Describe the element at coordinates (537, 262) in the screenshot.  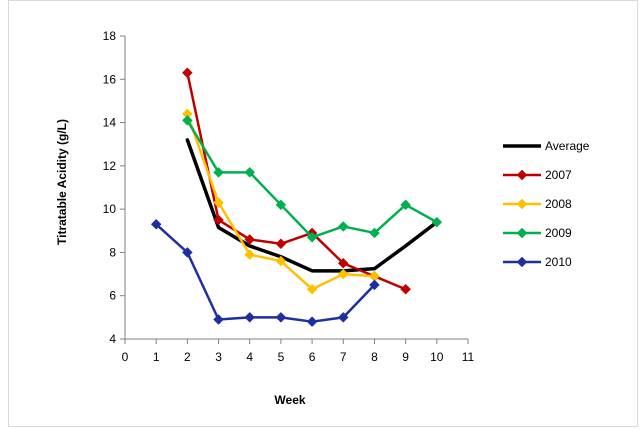
I see `legend-item-2010: 2010` at that location.